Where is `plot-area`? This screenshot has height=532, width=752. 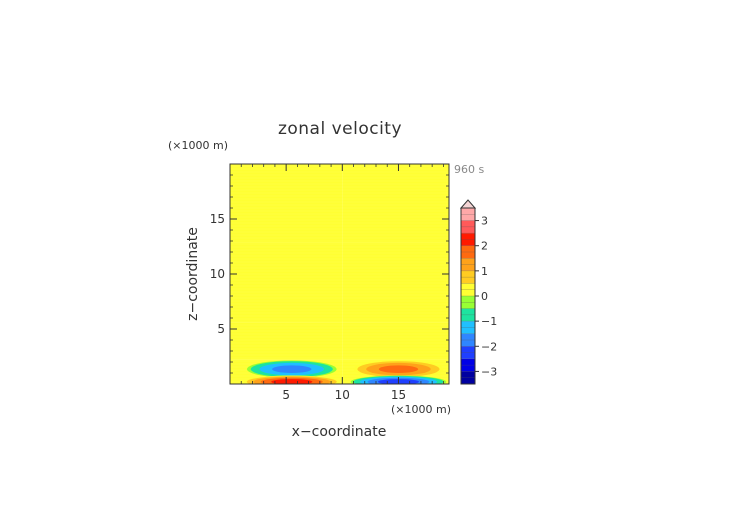 plot-area is located at coordinates (339, 274).